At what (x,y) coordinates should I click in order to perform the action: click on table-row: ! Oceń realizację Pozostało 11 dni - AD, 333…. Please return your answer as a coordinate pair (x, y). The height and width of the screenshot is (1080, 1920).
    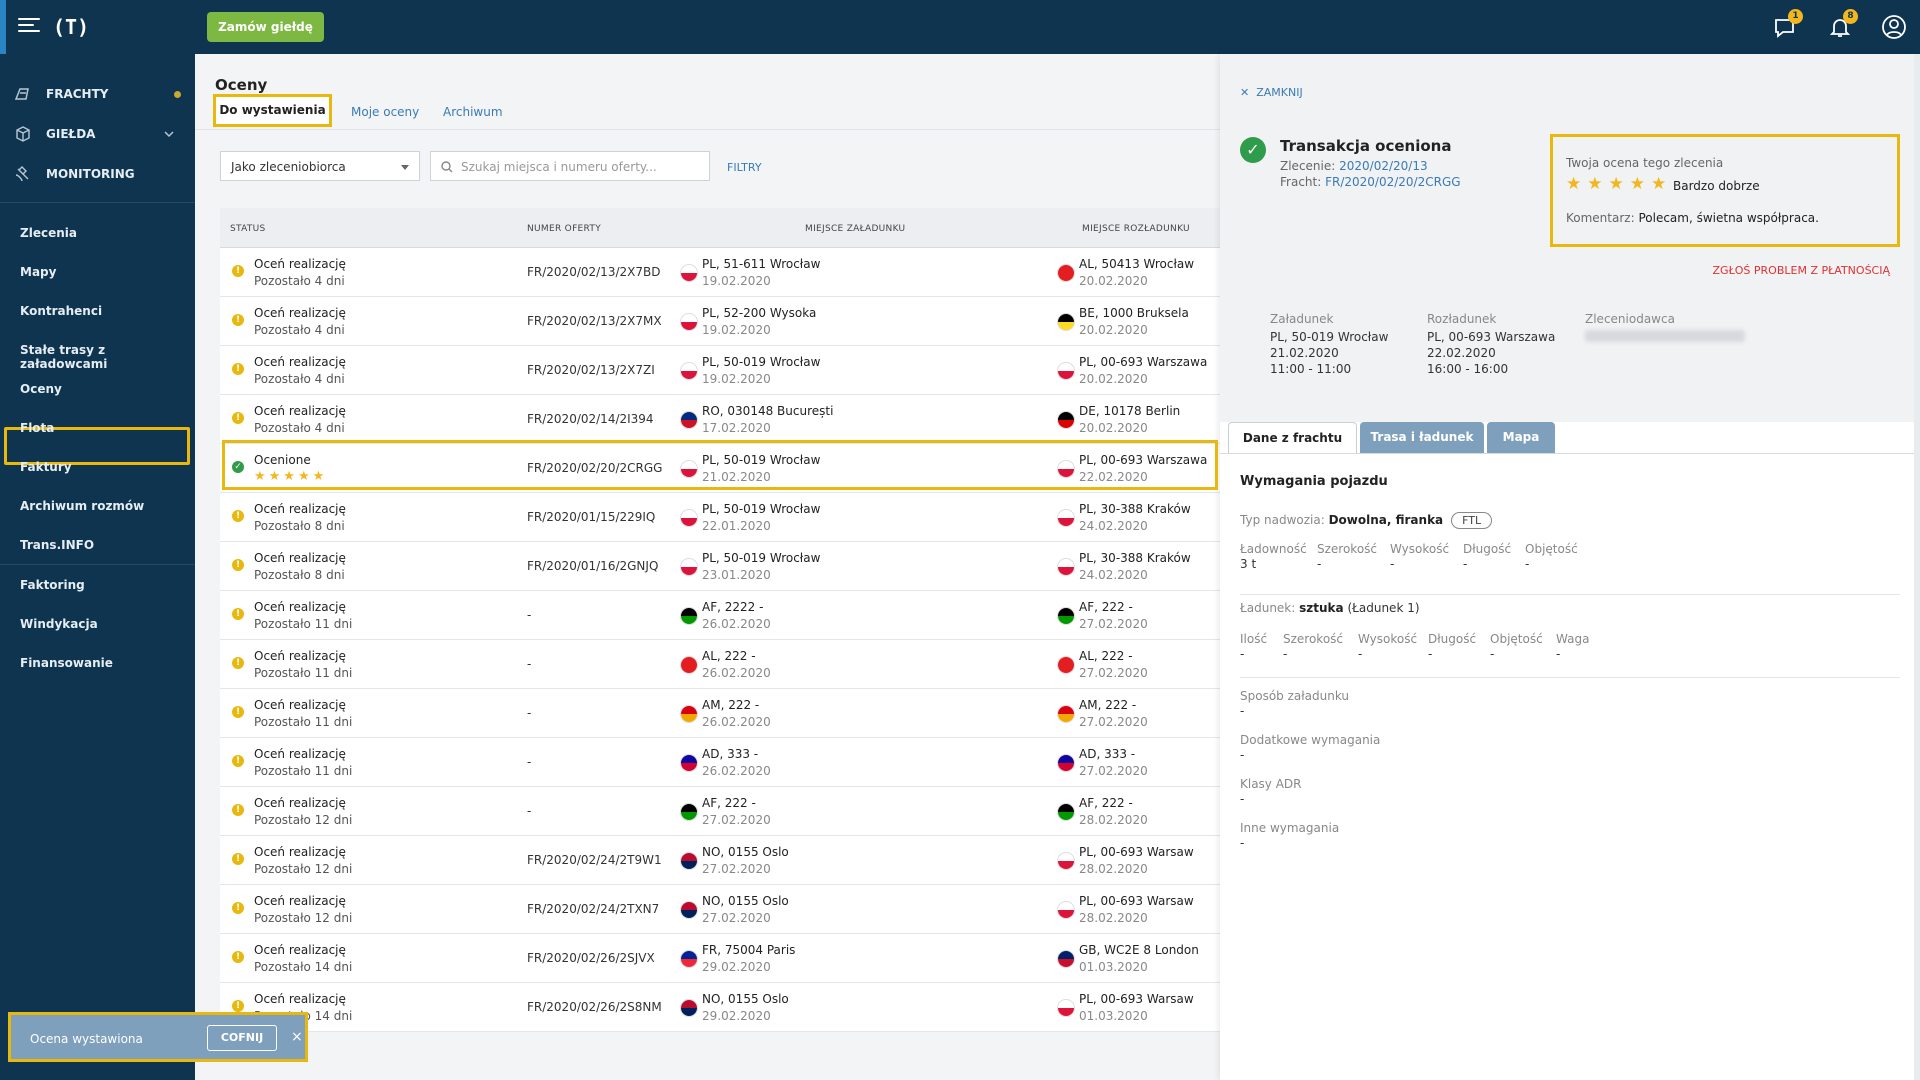
    Looking at the image, I should click on (720, 762).